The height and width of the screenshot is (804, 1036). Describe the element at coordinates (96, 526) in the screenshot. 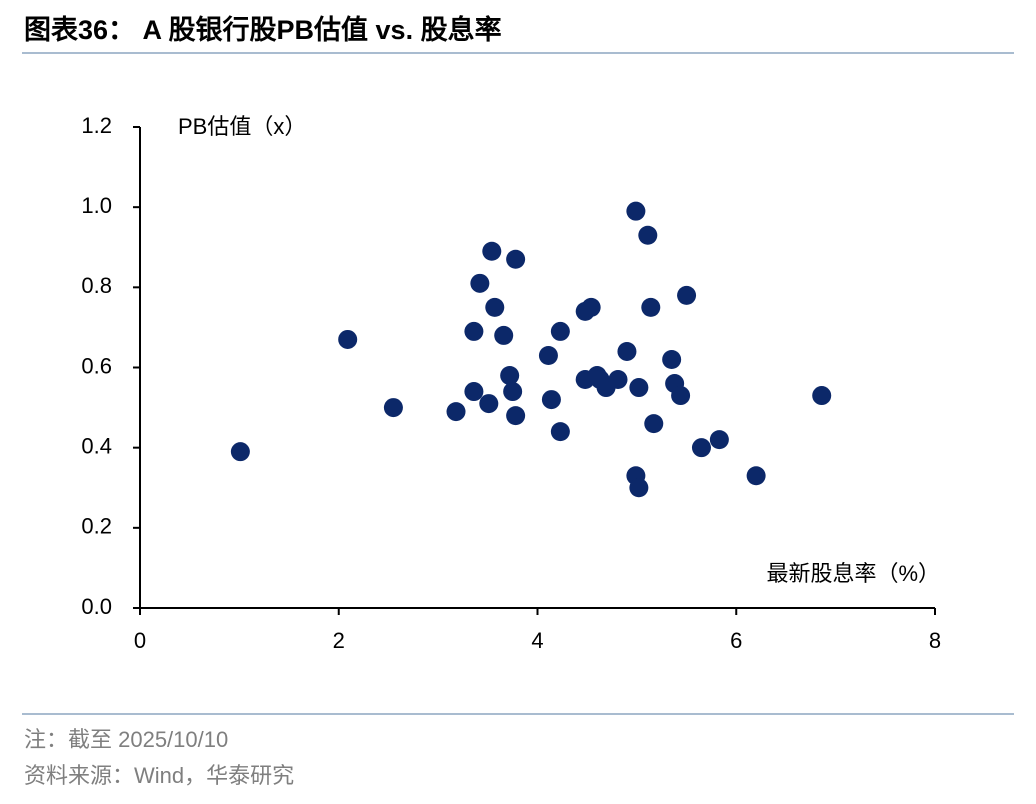

I see `y-tick-label: 0.2` at that location.